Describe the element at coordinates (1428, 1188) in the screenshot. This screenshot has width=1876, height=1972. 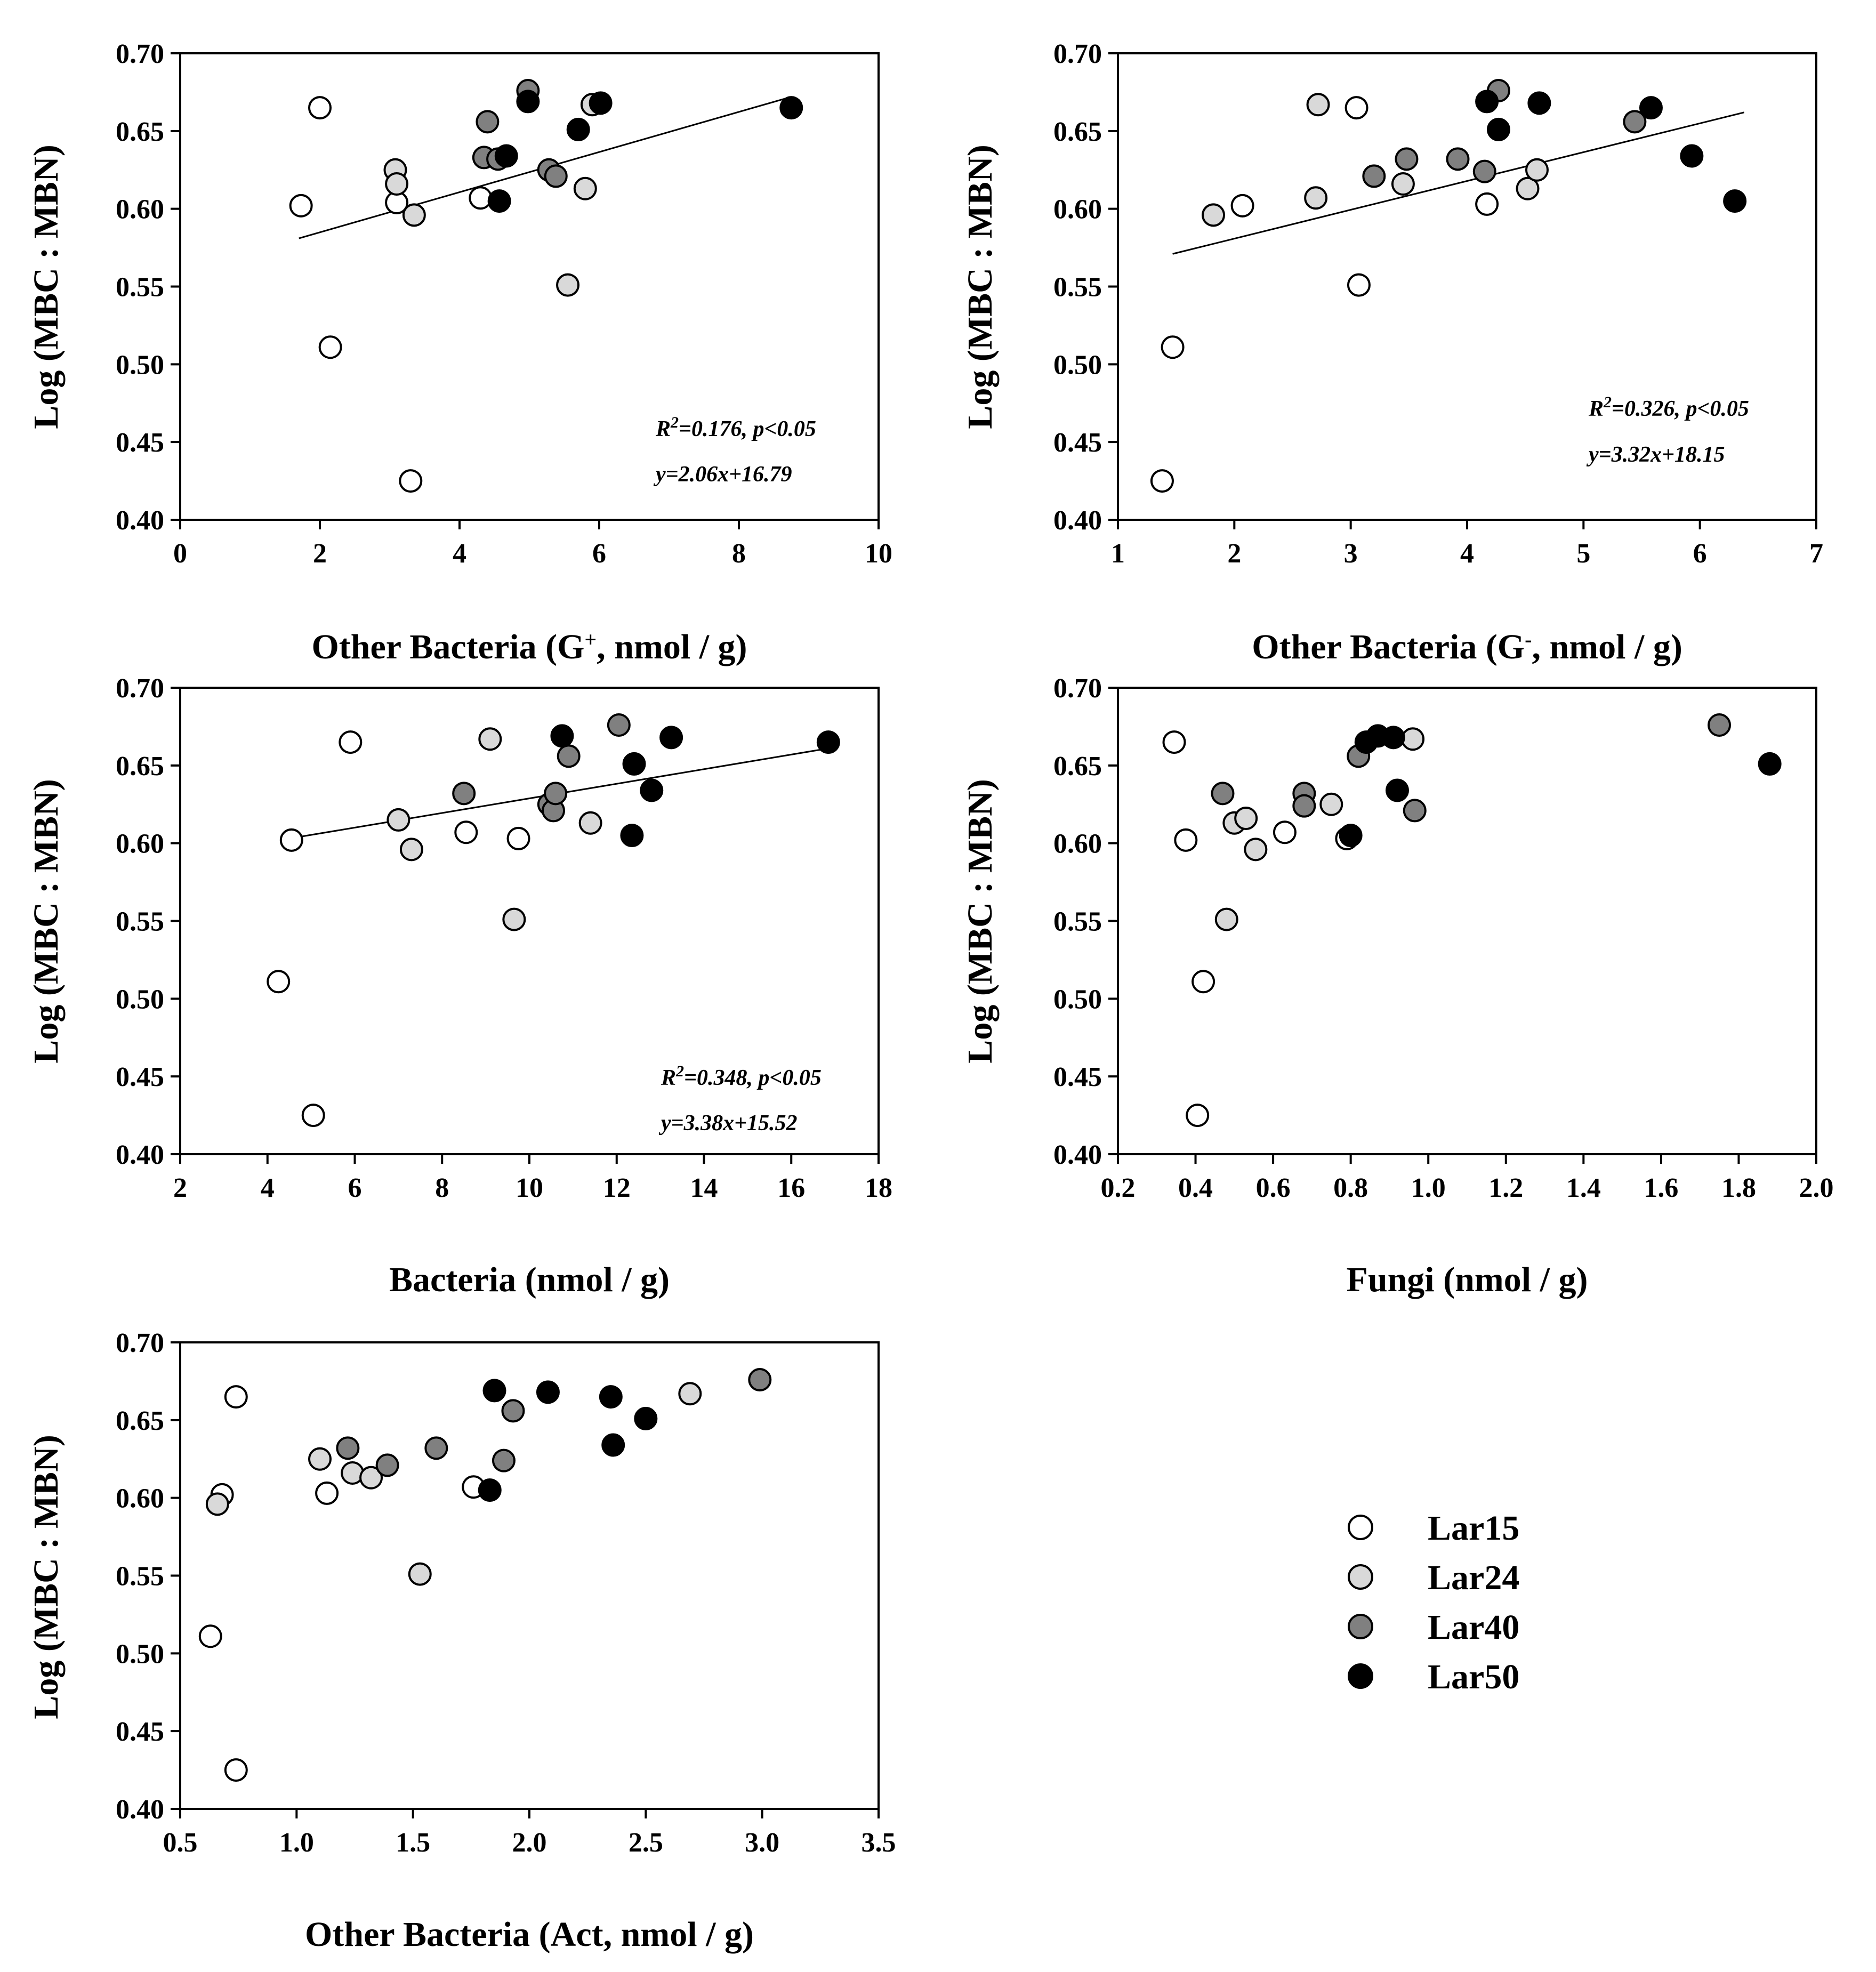
I see `x-tick-label: 1.0` at that location.